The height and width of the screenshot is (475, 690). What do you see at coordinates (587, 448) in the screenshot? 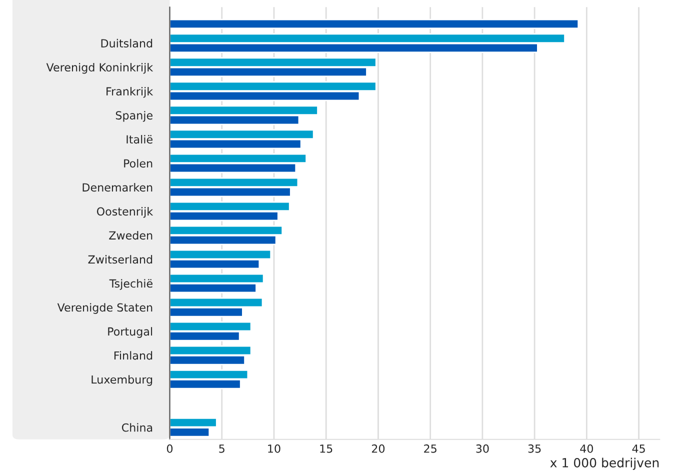
I see `x-tick-label: 40` at bounding box center [587, 448].